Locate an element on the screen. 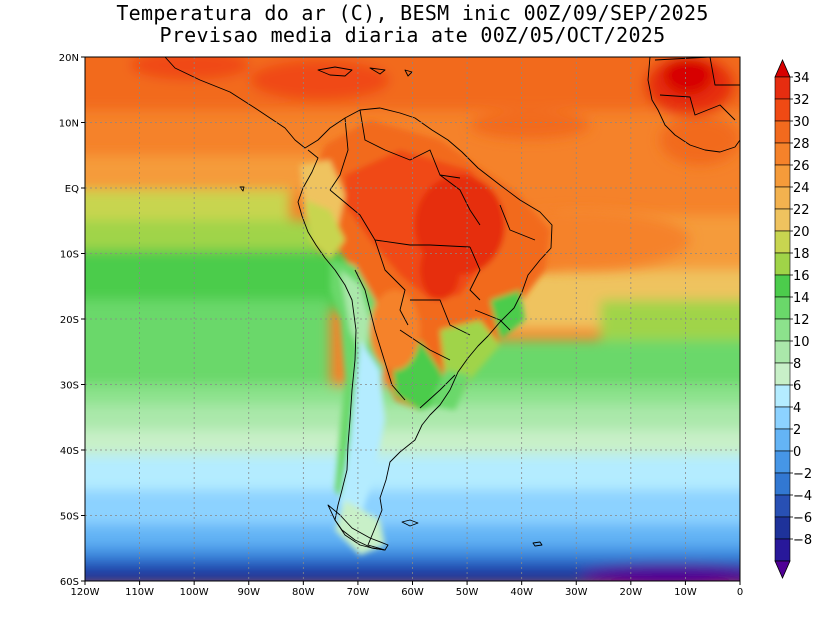 This screenshot has width=825, height=637. lon-tick-label: 30W is located at coordinates (576, 592).